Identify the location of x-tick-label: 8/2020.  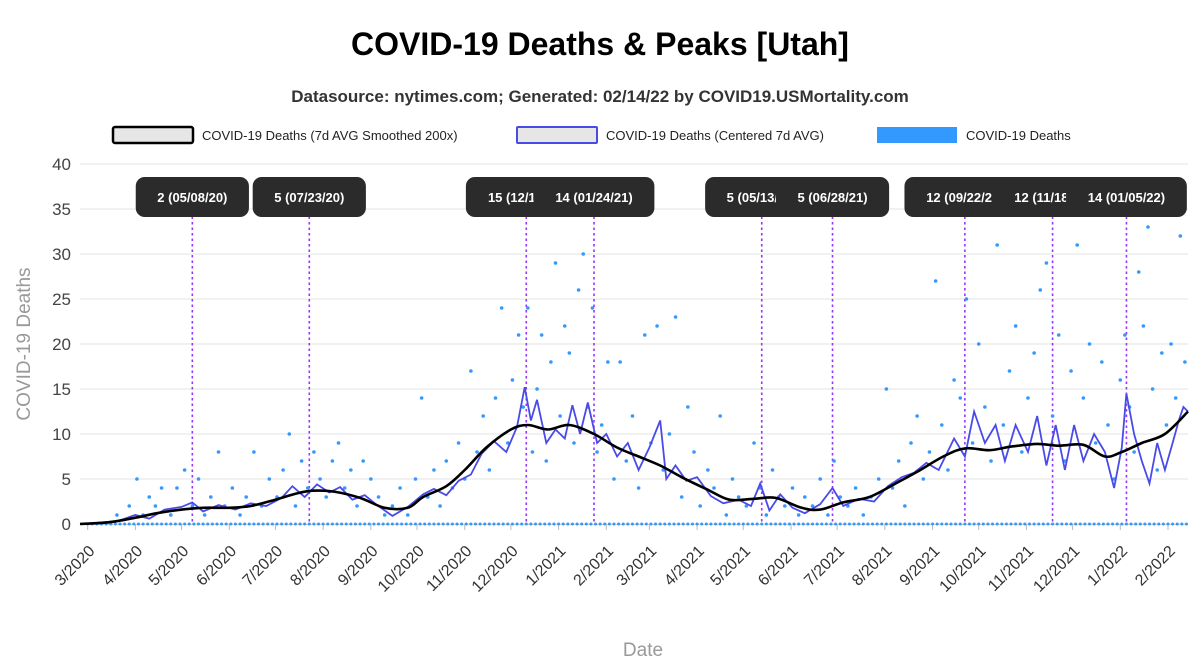
(310, 566).